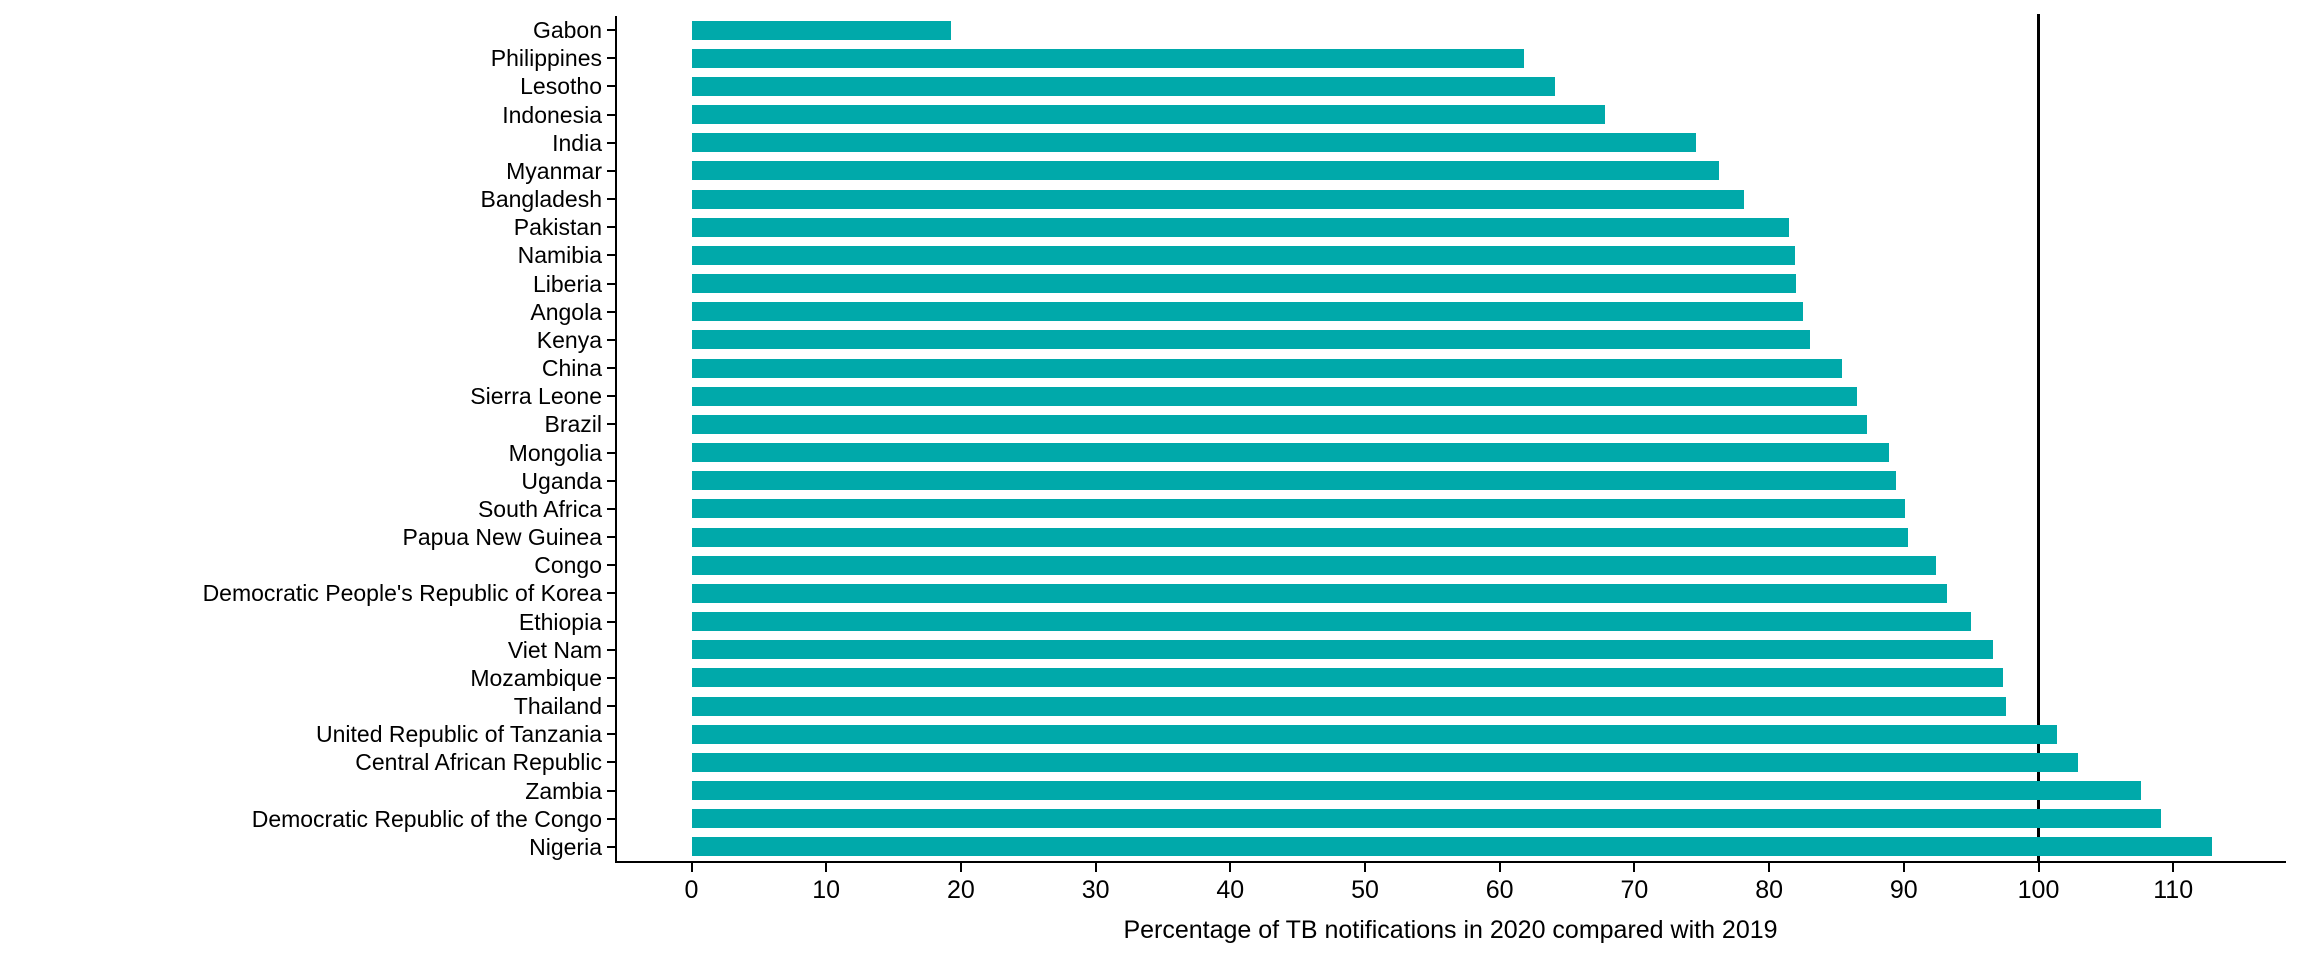  What do you see at coordinates (2173, 890) in the screenshot?
I see `x-axis-tick-label: 110` at bounding box center [2173, 890].